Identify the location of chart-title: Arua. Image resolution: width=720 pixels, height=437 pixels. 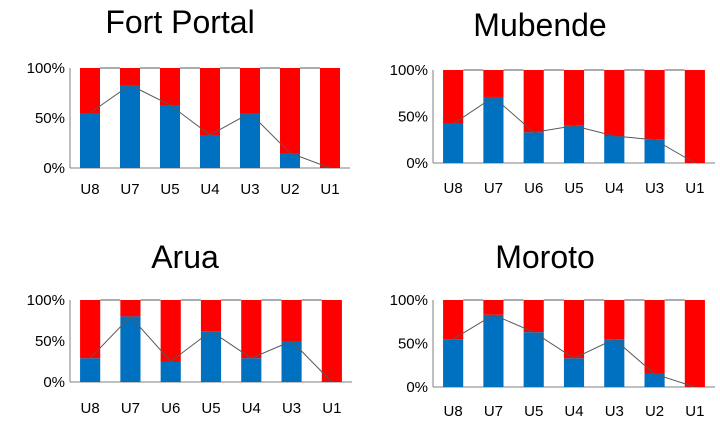
(185, 257).